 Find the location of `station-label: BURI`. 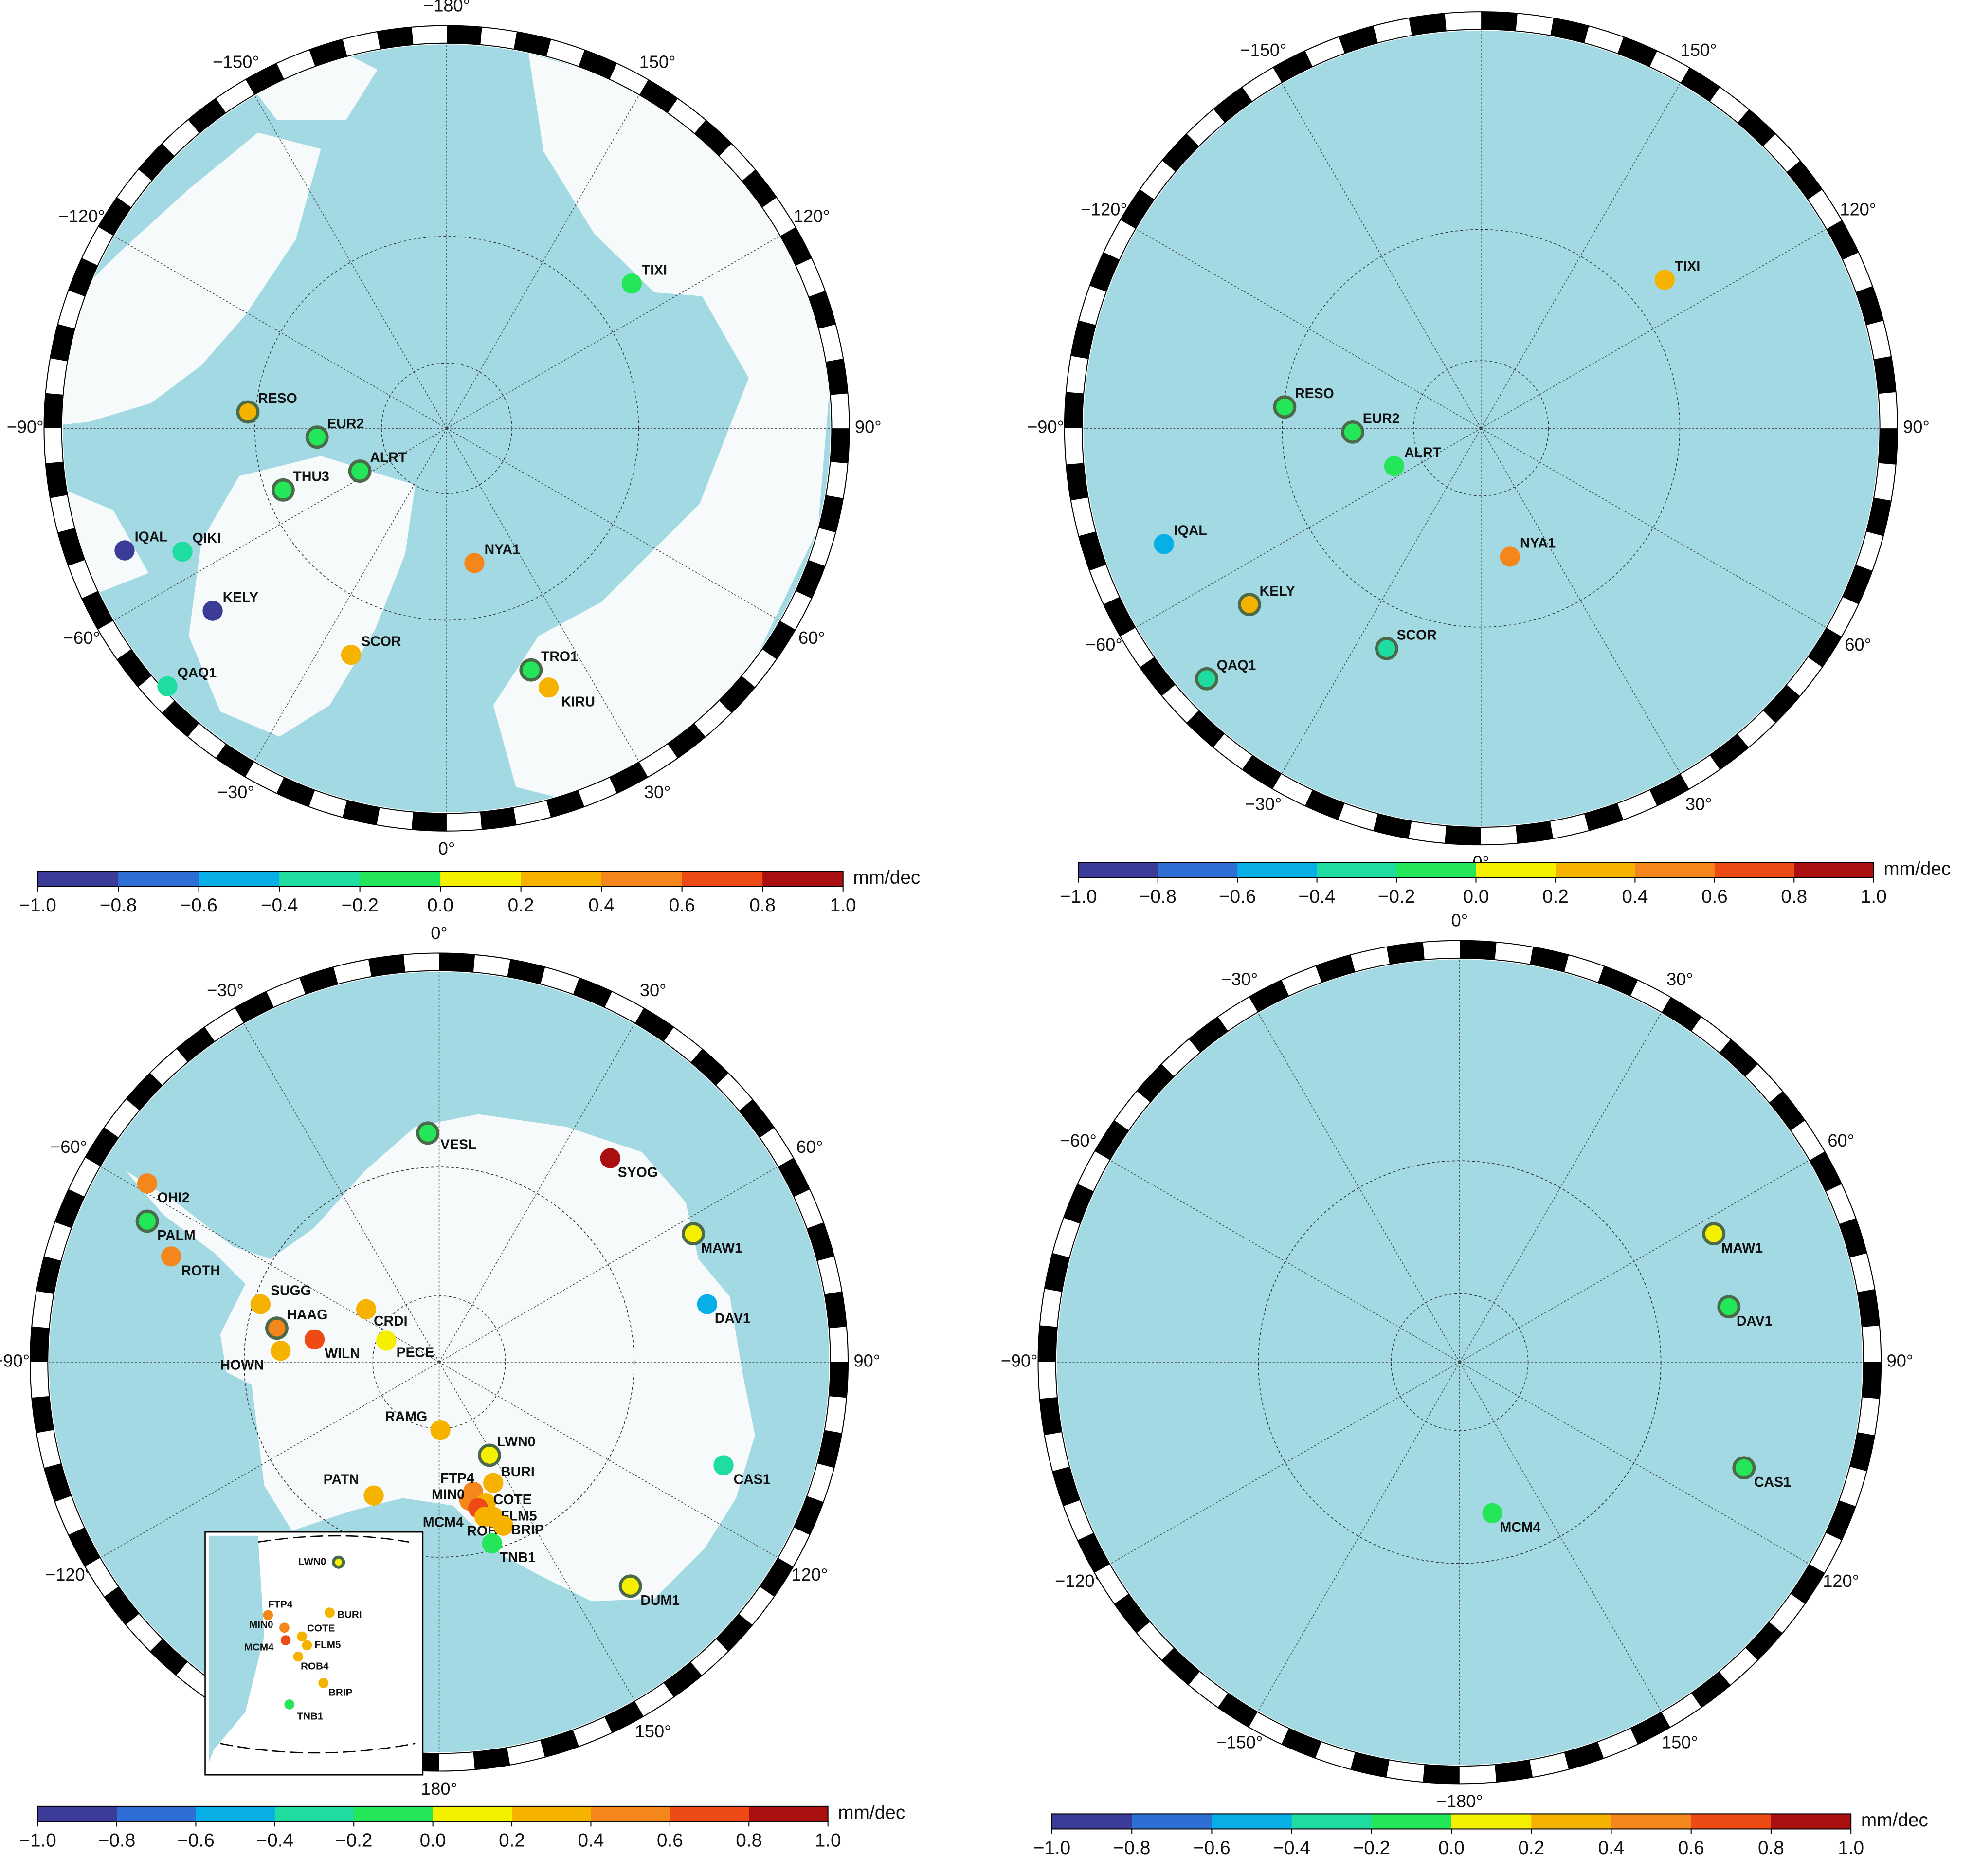

station-label: BURI is located at coordinates (349, 1614).